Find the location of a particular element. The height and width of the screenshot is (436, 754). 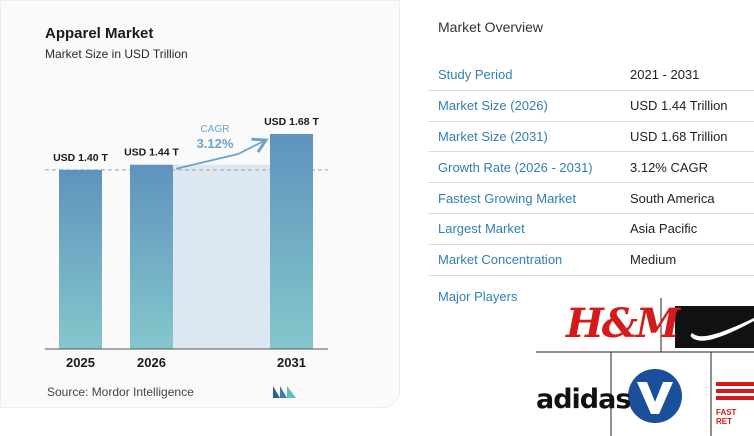

overview-row-market-size-2026: Market Size (2026) USD 1.44 Trillion is located at coordinates (591, 106).